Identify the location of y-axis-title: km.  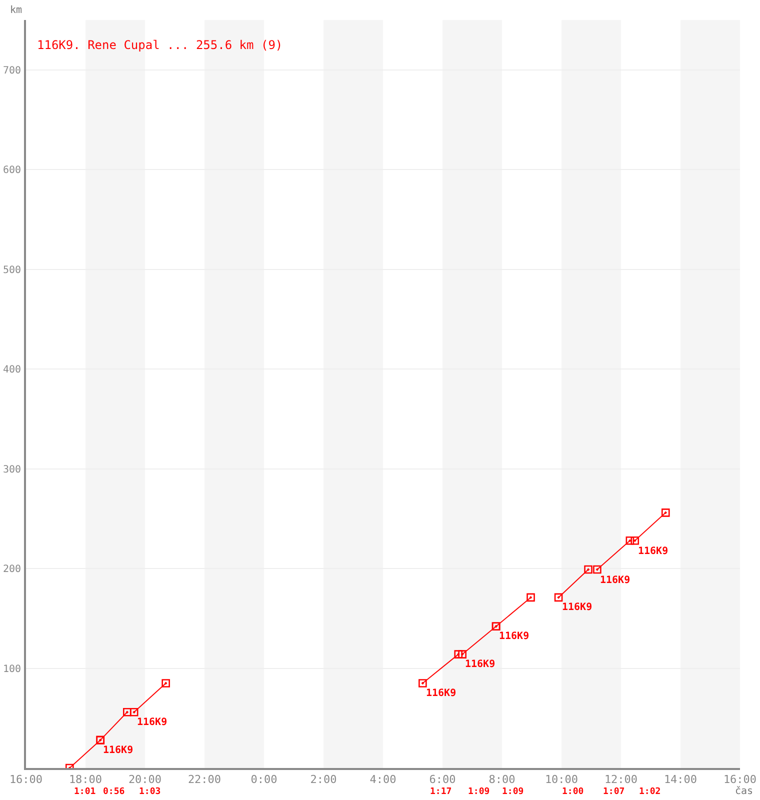
(16, 10).